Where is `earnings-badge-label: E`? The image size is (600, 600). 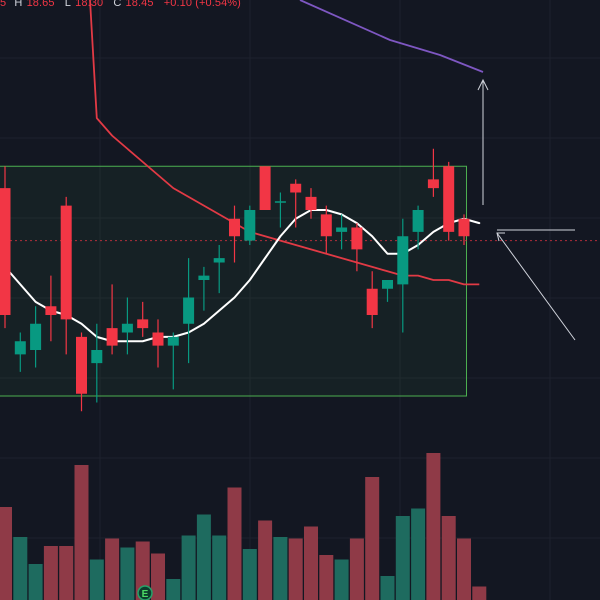
earnings-badge-label: E is located at coordinates (145, 594).